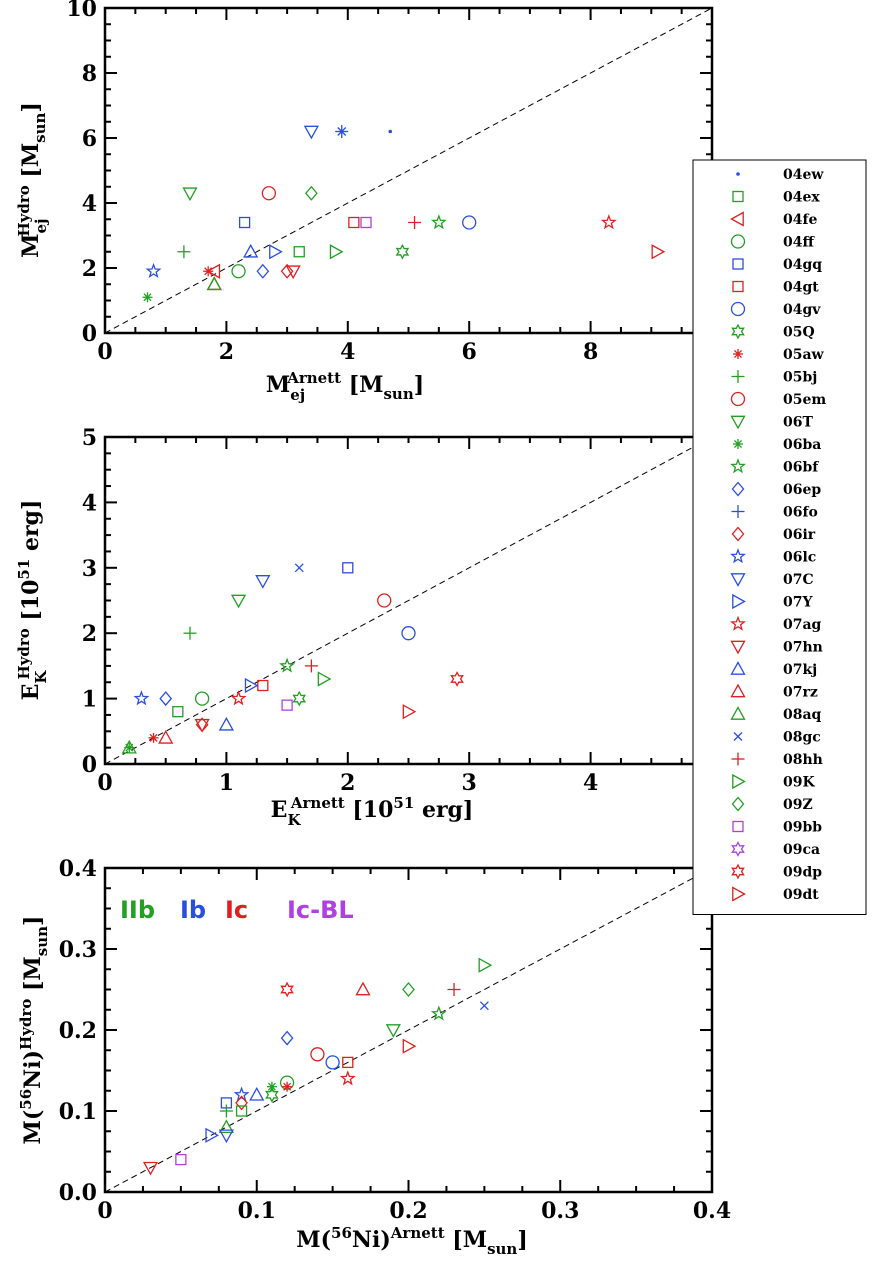 This screenshot has width=872, height=1267. Describe the element at coordinates (800, 220) in the screenshot. I see `legend-entry-04fe: 04fe` at that location.